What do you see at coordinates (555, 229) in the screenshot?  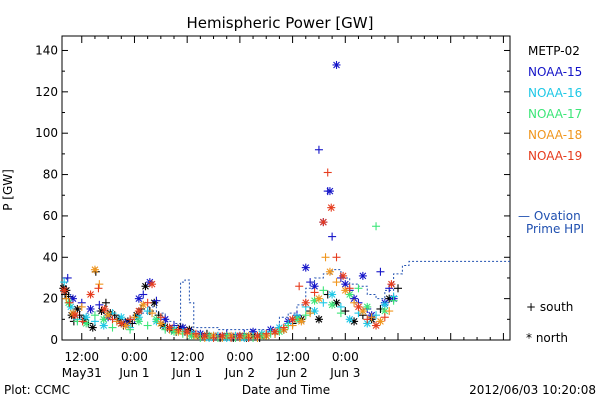 I see `ovation-label-line2: Prime HPI` at bounding box center [555, 229].